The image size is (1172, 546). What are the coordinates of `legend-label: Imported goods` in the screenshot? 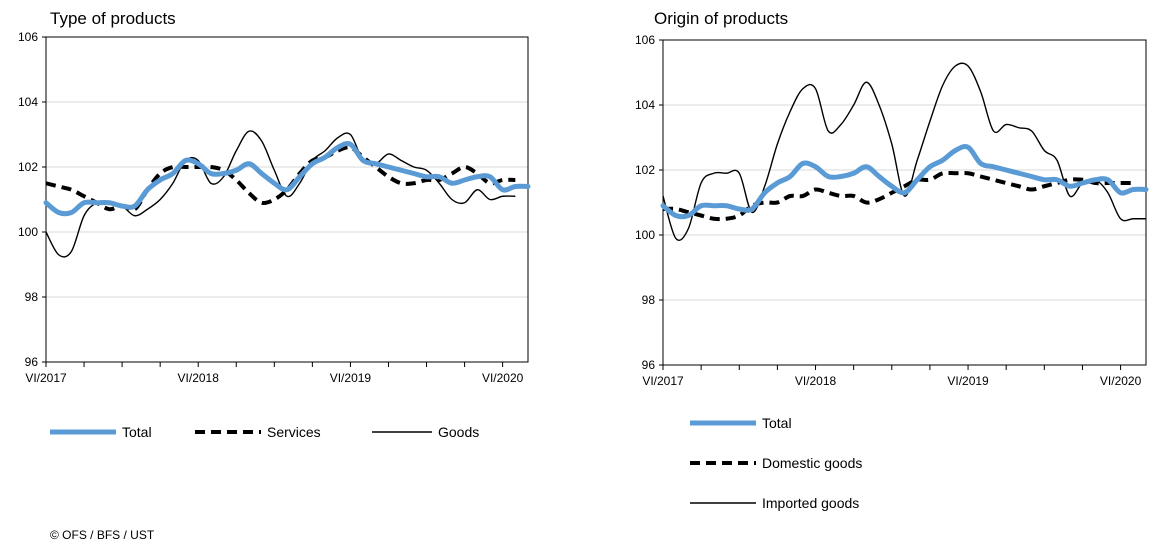 It's located at (810, 503).